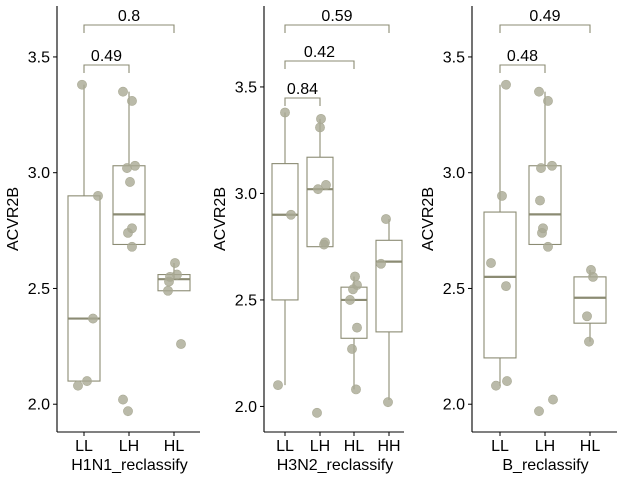 The height and width of the screenshot is (480, 624). Describe the element at coordinates (336, 16) in the screenshot. I see `p-value-label: 0.59` at that location.